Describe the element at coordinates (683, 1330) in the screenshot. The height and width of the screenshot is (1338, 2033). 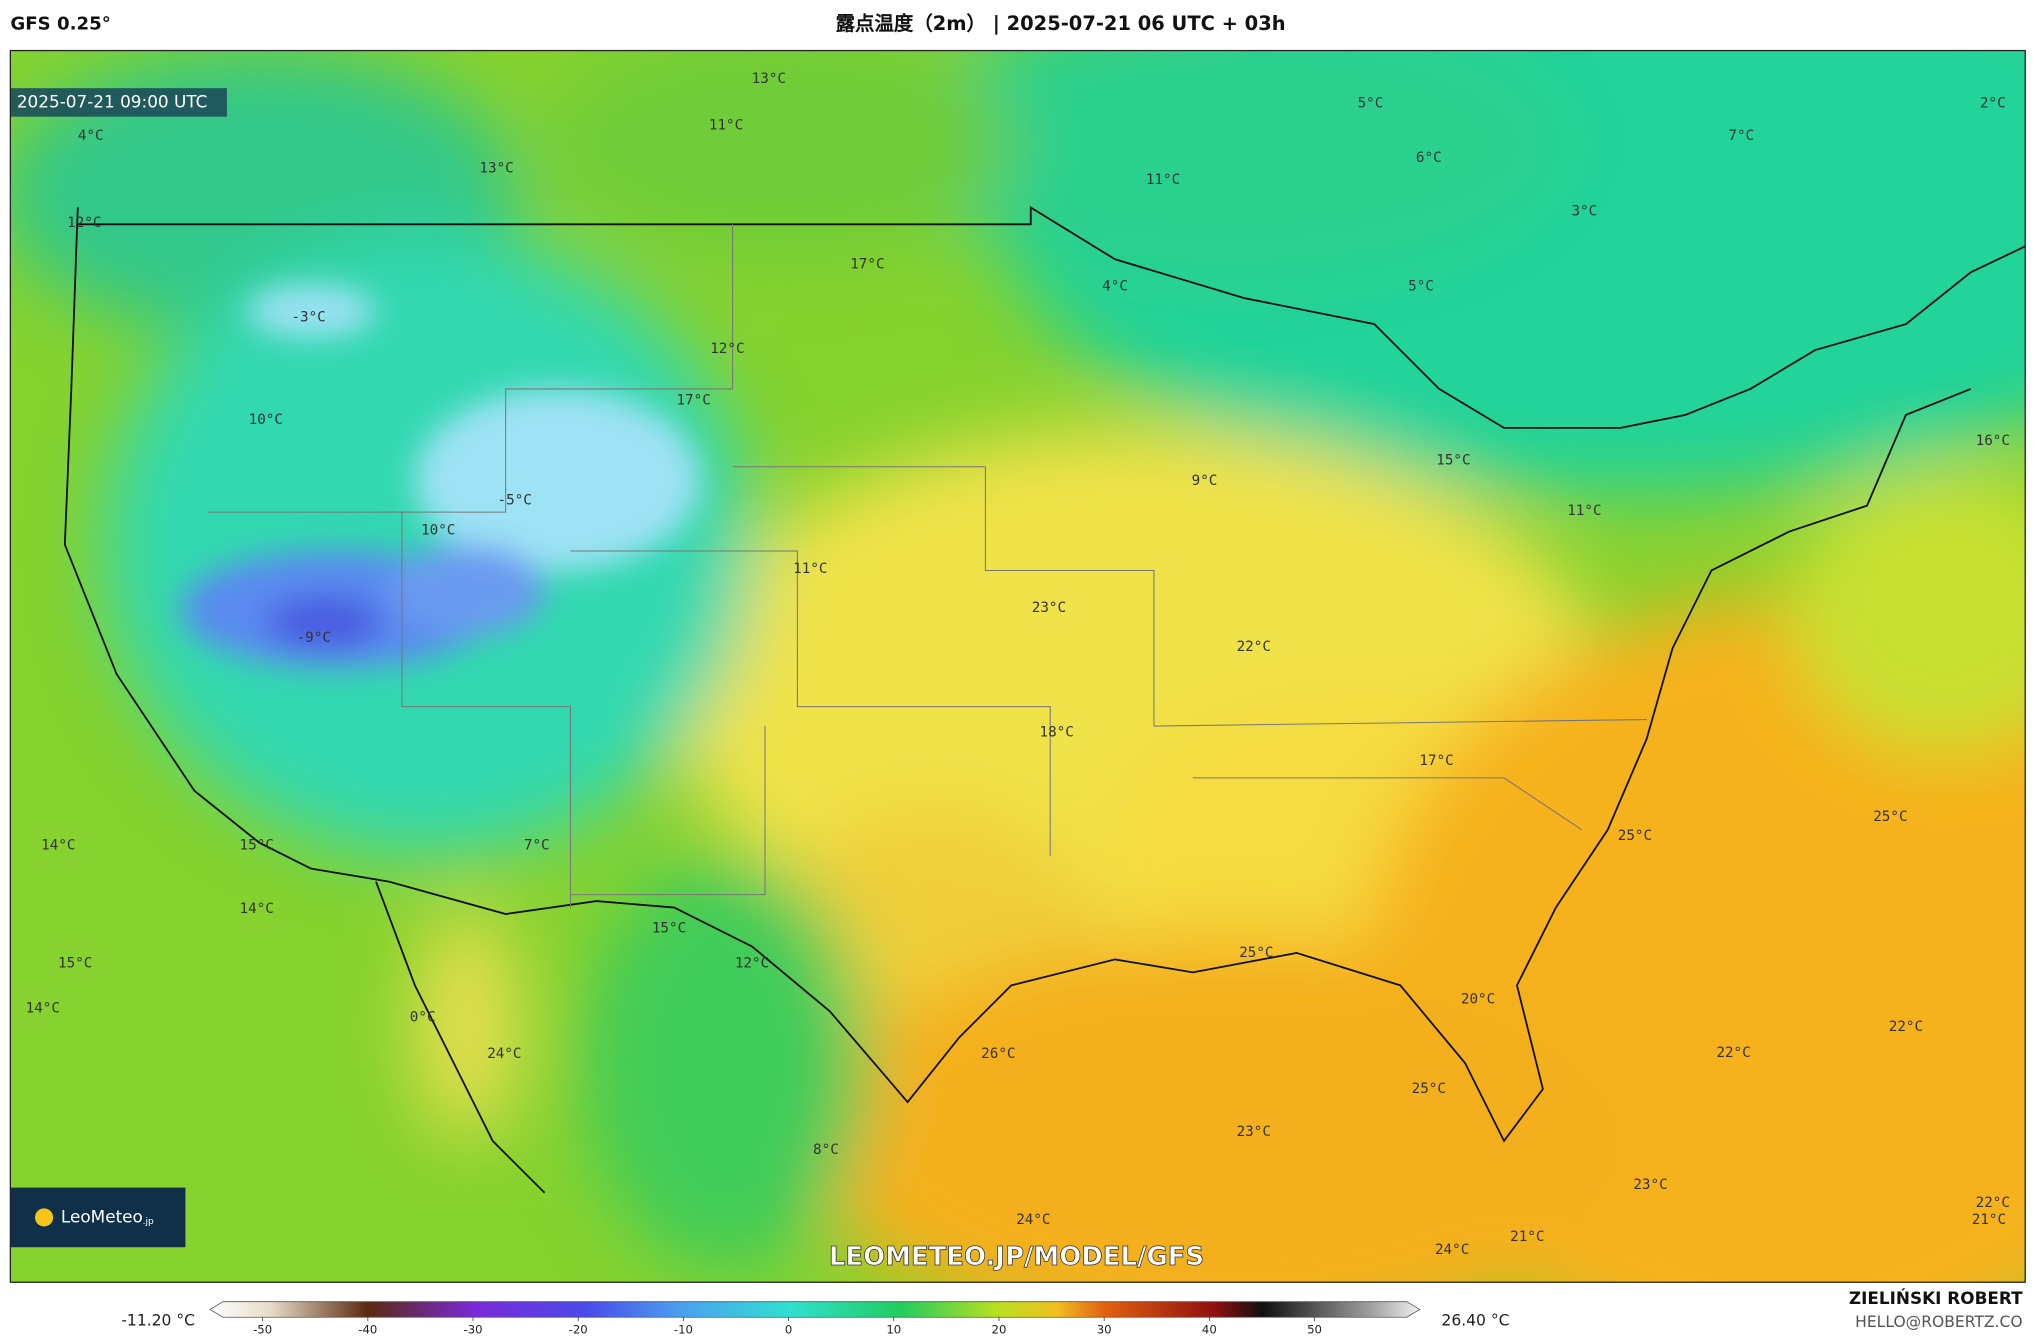
I see `colorbar-tick-label: -10` at that location.